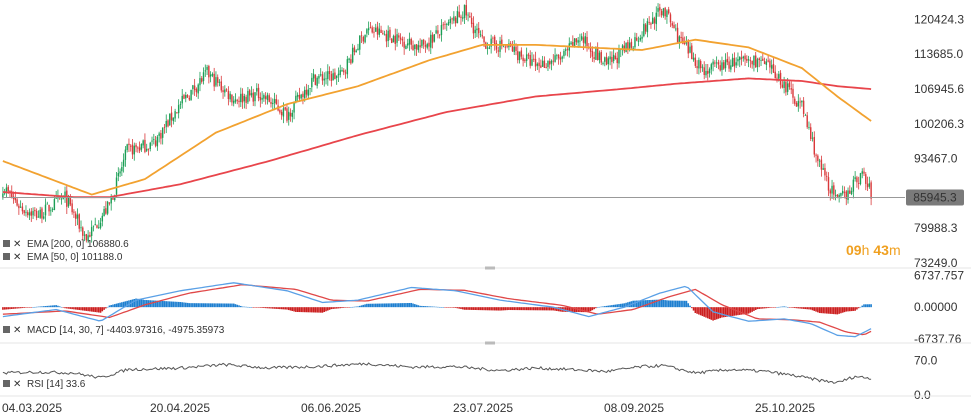 Image resolution: width=971 pixels, height=420 pixels. What do you see at coordinates (75, 257) in the screenshot?
I see `ema50-legend-label: EMA [50, 0] 101188.0` at bounding box center [75, 257].